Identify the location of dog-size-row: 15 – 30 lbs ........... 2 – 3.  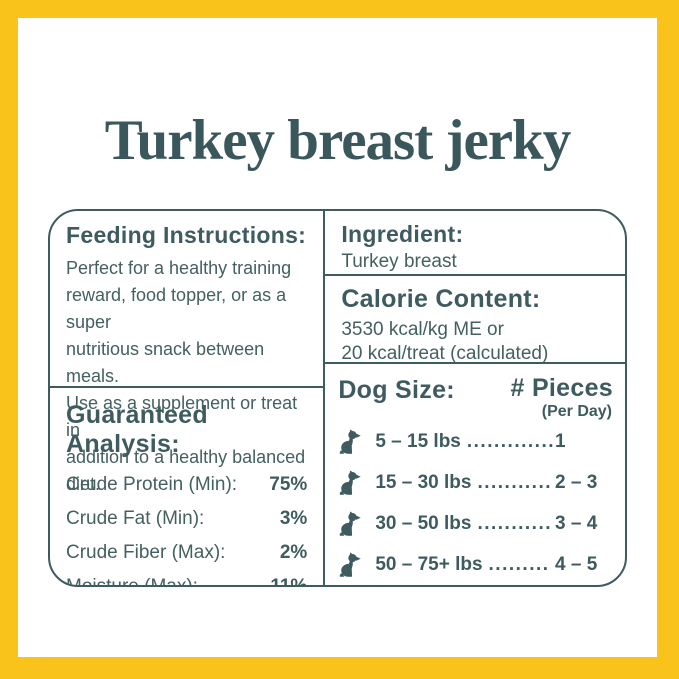
(475, 483).